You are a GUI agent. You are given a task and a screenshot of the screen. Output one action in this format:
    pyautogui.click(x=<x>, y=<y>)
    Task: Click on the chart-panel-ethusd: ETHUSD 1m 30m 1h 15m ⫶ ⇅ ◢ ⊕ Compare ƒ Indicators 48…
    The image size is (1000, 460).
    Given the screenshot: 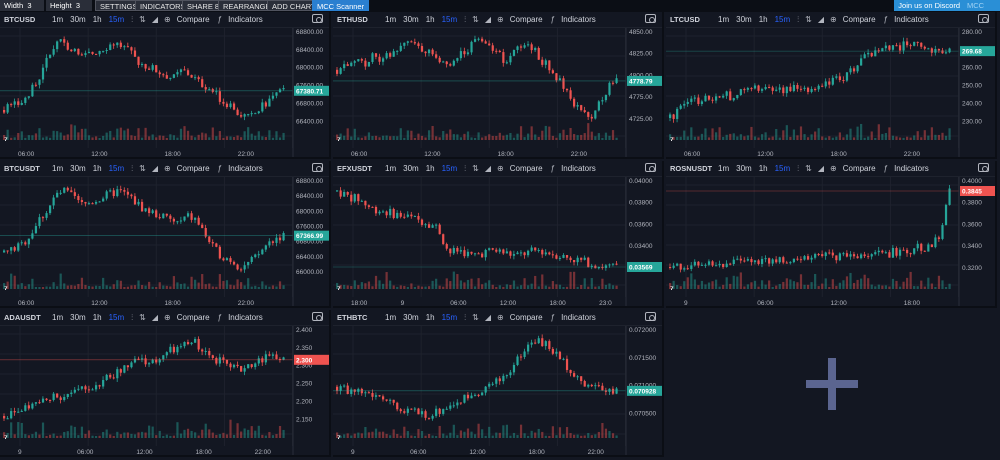 What is the action you would take?
    pyautogui.click(x=498, y=85)
    